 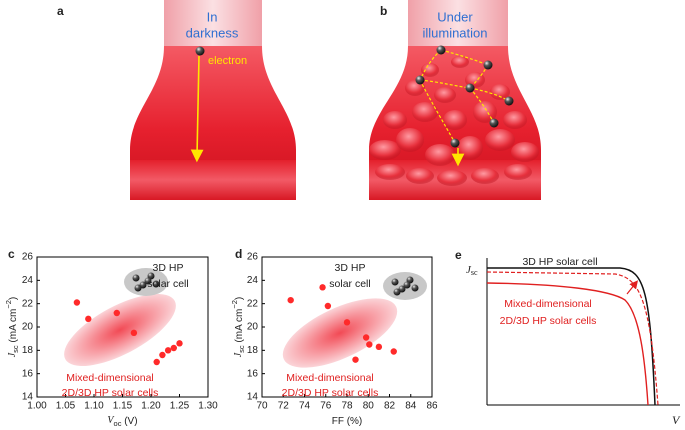 What do you see at coordinates (118, 423) in the screenshot?
I see `label-part: oc` at bounding box center [118, 423].